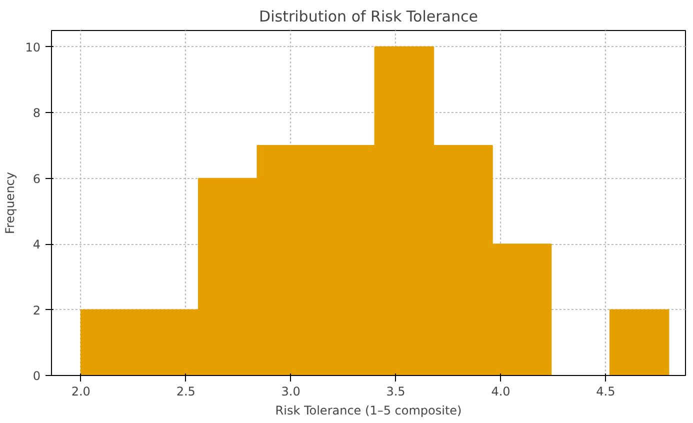 Image resolution: width=693 pixels, height=423 pixels. What do you see at coordinates (368, 411) in the screenshot?
I see `x-axis-title: Risk Tolerance (1–5 composite)` at bounding box center [368, 411].